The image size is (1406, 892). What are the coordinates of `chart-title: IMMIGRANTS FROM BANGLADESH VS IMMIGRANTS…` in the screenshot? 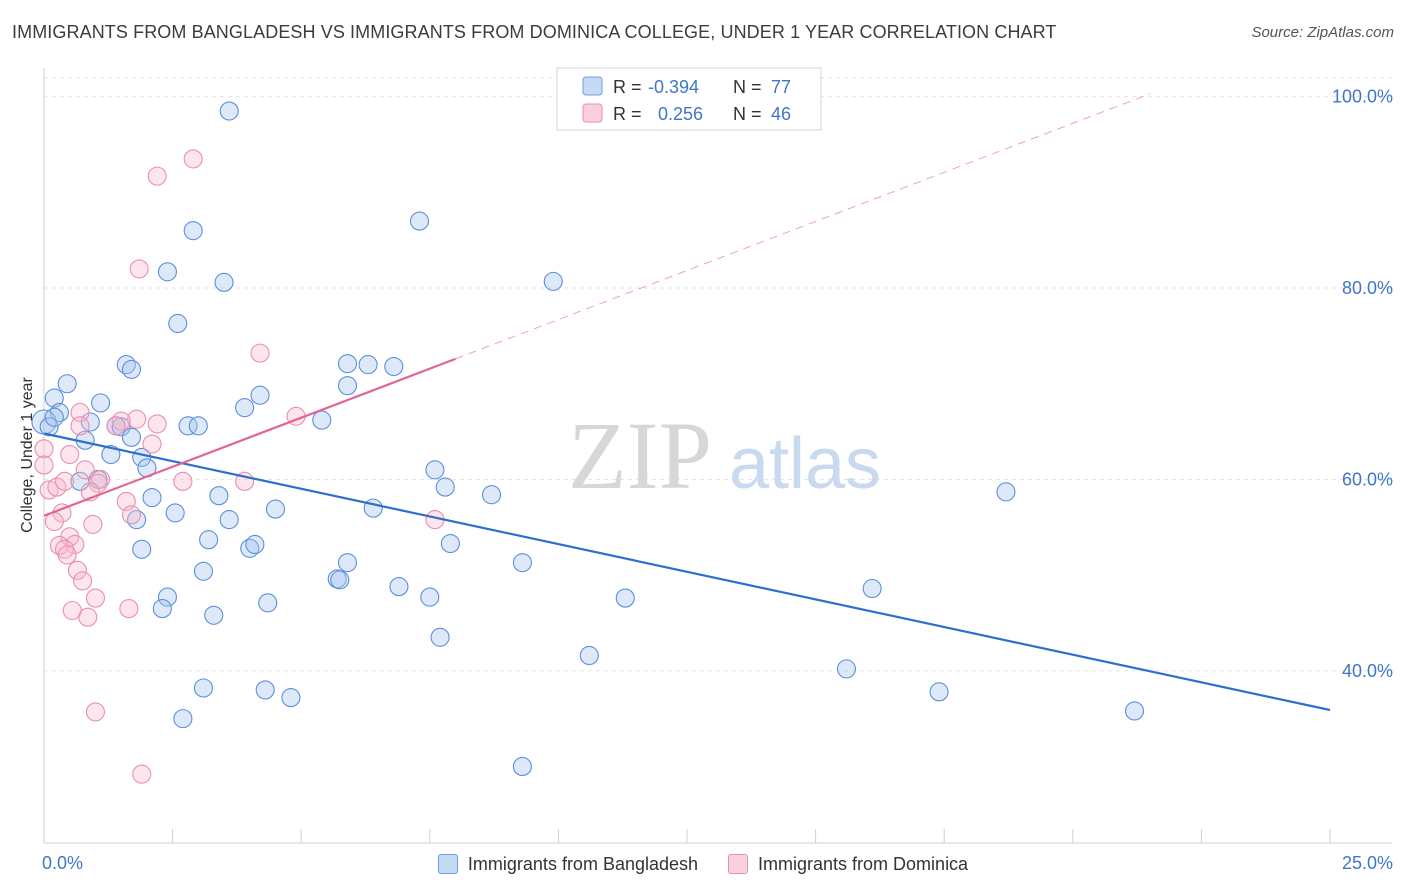 It's located at (534, 32).